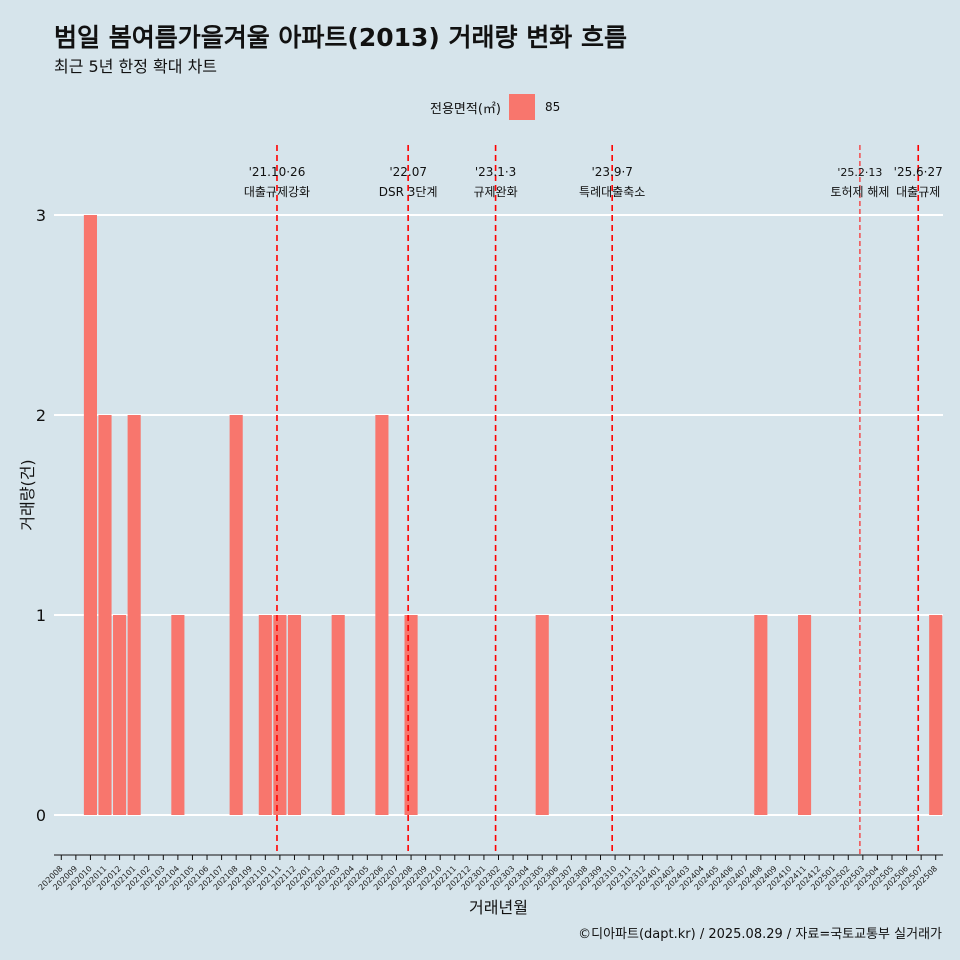  What do you see at coordinates (277, 192) in the screenshot?
I see `event-label: 대출규제강화` at bounding box center [277, 192].